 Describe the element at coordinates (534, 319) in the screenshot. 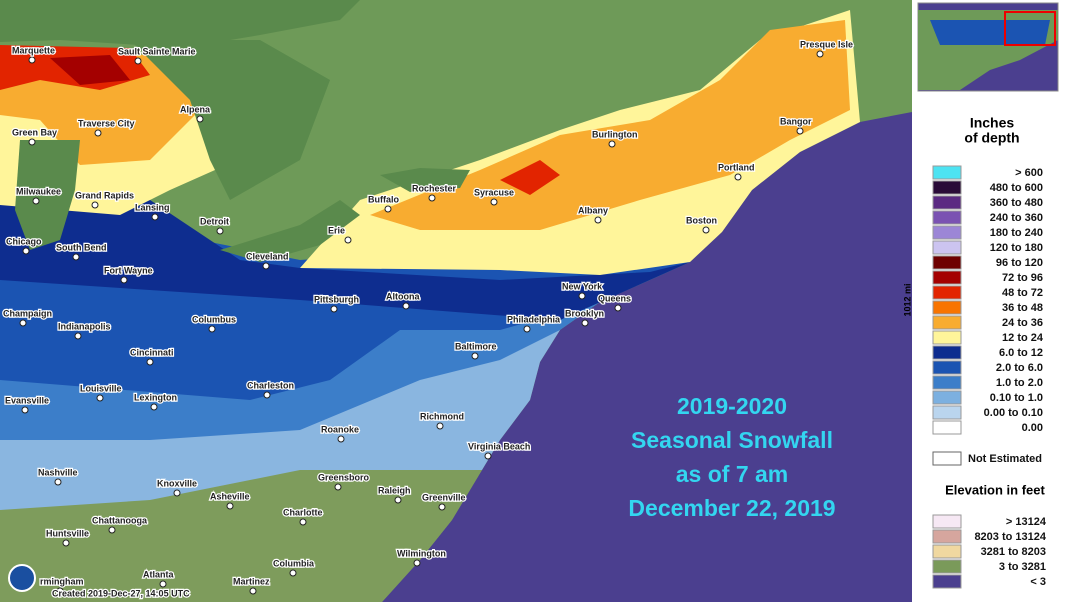

I see `city-label: Philadelphia` at that location.